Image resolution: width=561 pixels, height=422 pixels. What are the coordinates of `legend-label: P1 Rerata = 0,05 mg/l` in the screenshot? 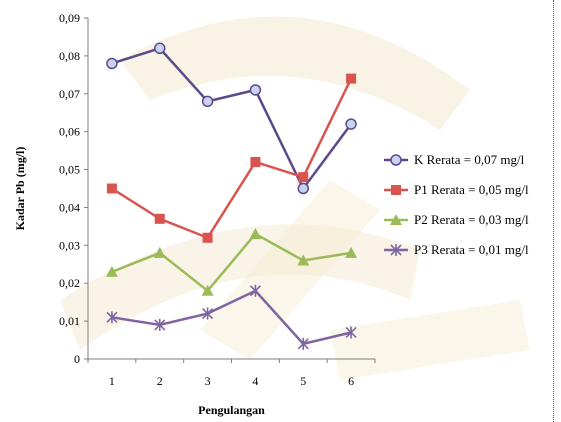 It's located at (471, 189).